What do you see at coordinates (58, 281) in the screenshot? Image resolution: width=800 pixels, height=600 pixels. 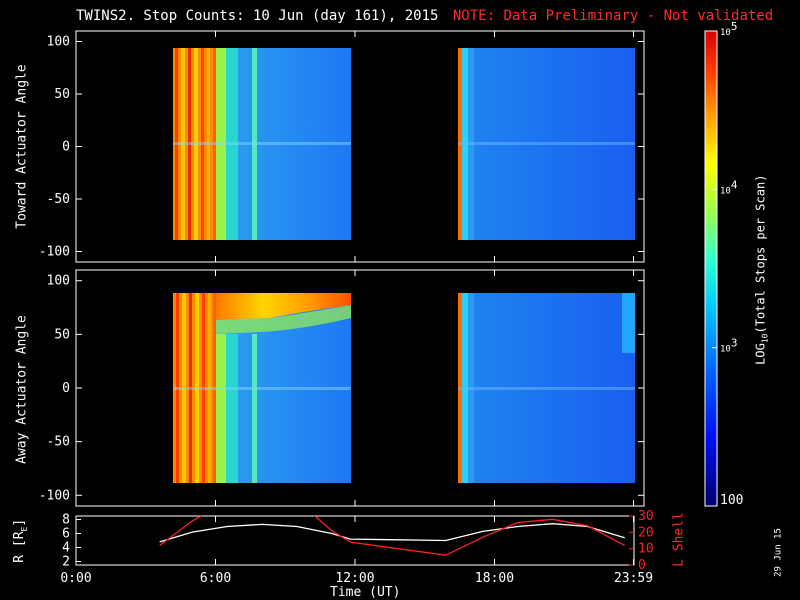 I see `away-ytick-label: 100` at bounding box center [58, 281].